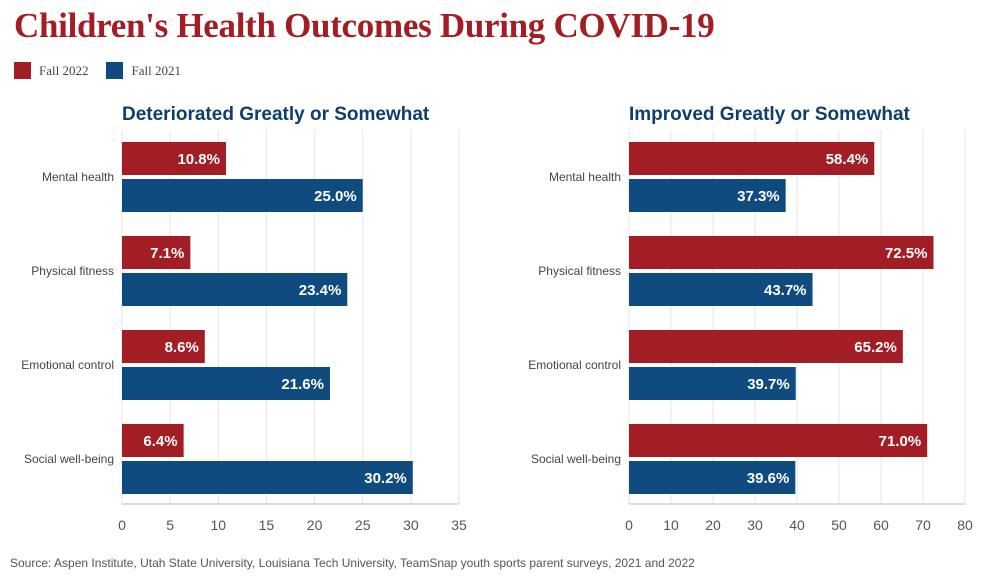 The image size is (1000, 580). I want to click on deteriorated-data-label-social-well-being-fall-2022: 6.4%, so click(160, 441).